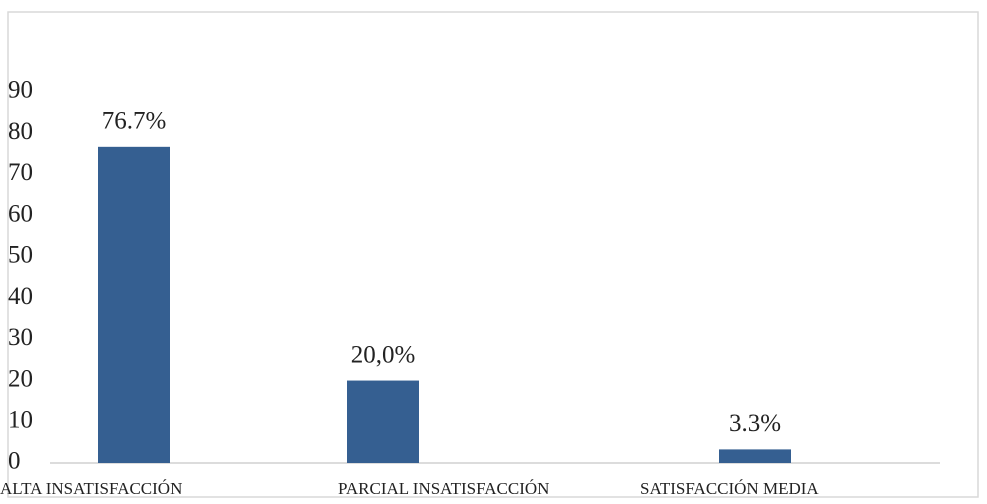 The image size is (987, 504). I want to click on y-tick-label: 30, so click(20, 337).